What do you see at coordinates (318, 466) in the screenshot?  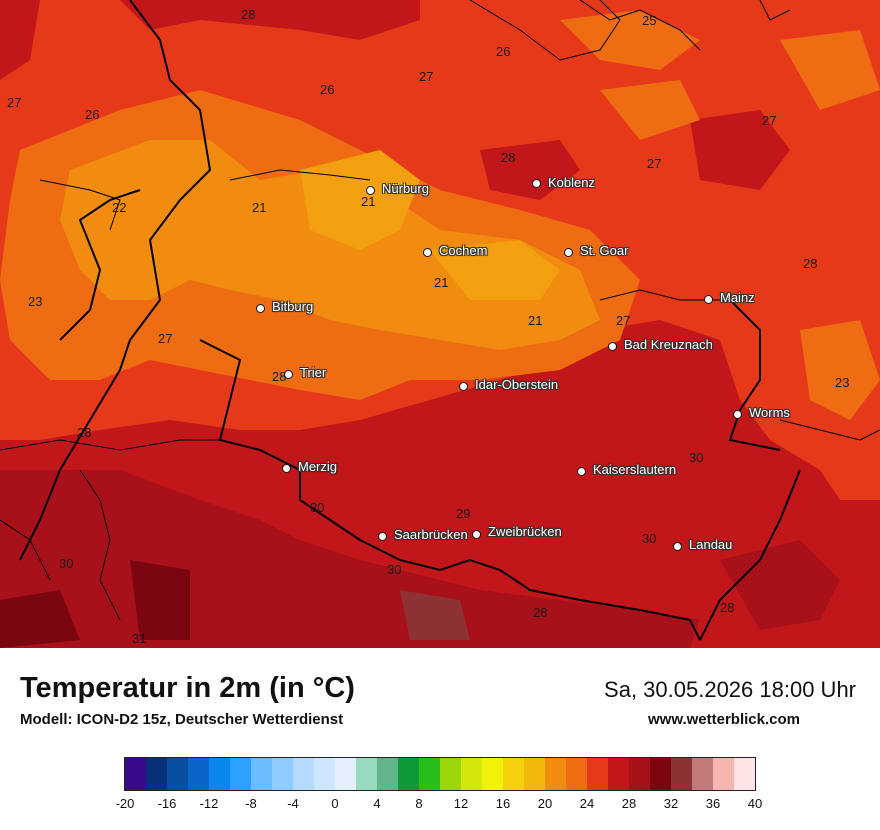 I see `city-label-merzig: Merzig` at bounding box center [318, 466].